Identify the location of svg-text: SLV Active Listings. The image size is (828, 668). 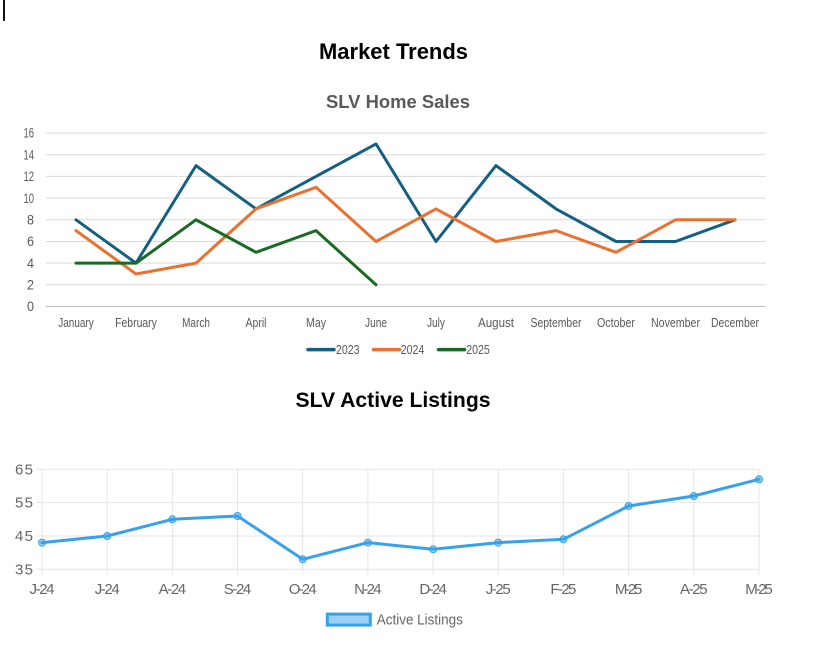
(393, 400).